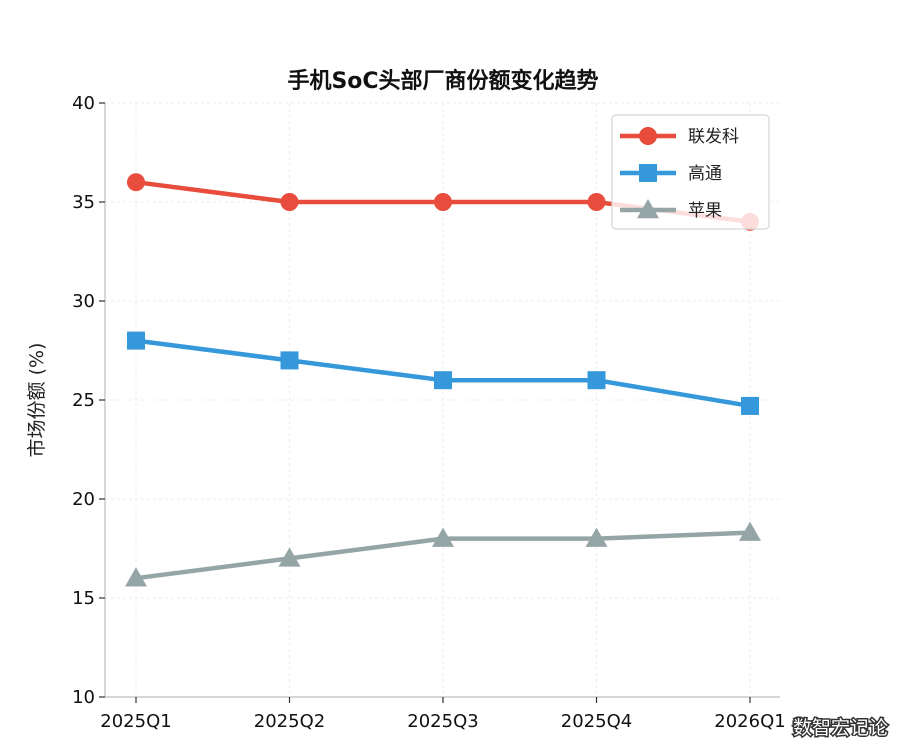  What do you see at coordinates (713, 137) in the screenshot?
I see `legend-label: 联发科` at bounding box center [713, 137].